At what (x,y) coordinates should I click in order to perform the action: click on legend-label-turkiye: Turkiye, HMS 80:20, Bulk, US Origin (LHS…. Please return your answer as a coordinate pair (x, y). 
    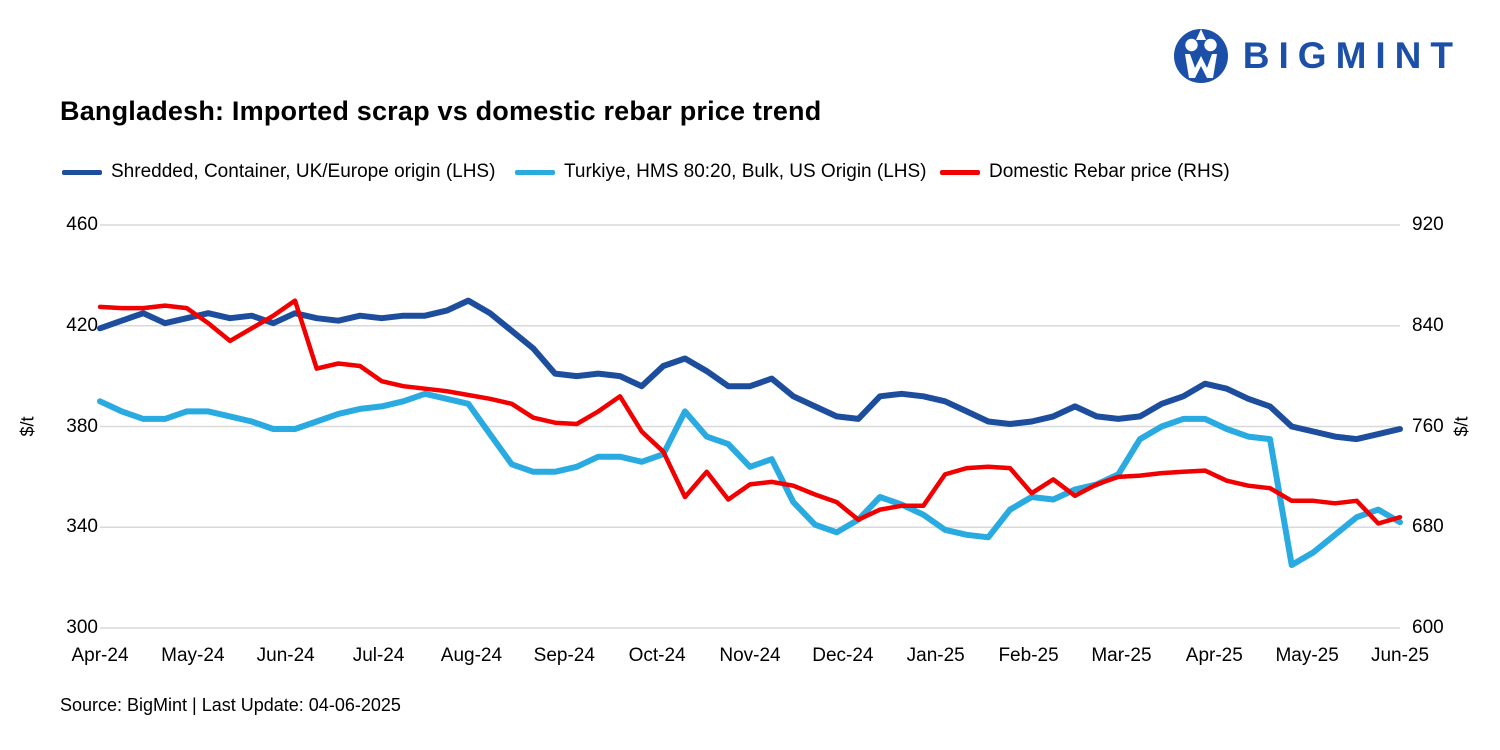
    Looking at the image, I should click on (745, 171).